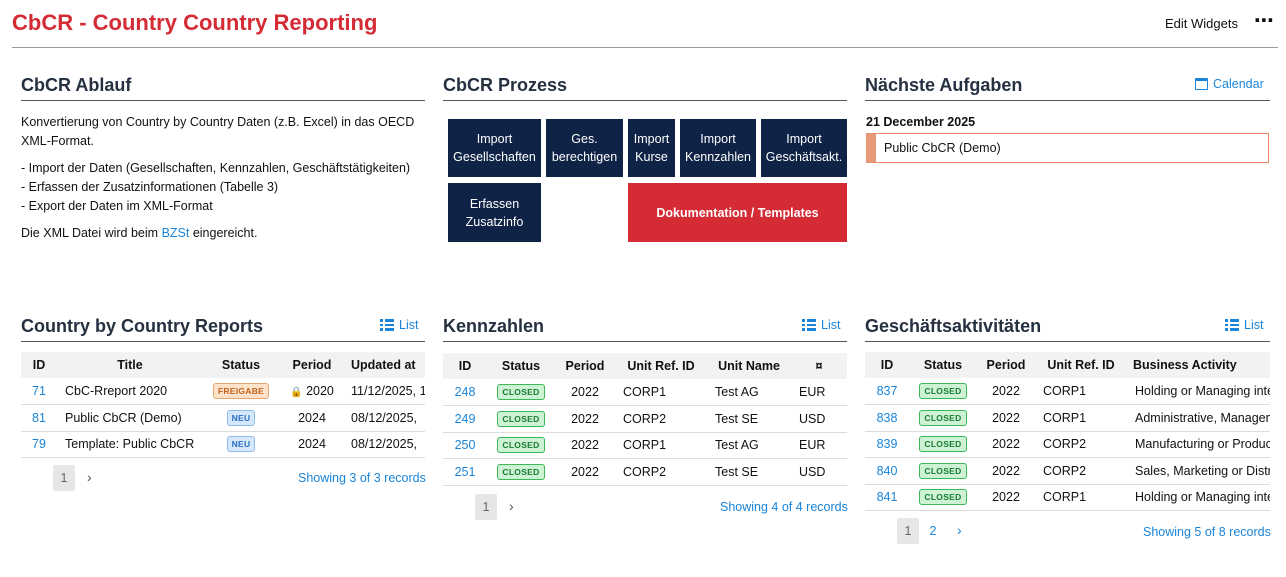 The width and height of the screenshot is (1286, 577). Describe the element at coordinates (385, 365) in the screenshot. I see `column-header: Updated at` at that location.